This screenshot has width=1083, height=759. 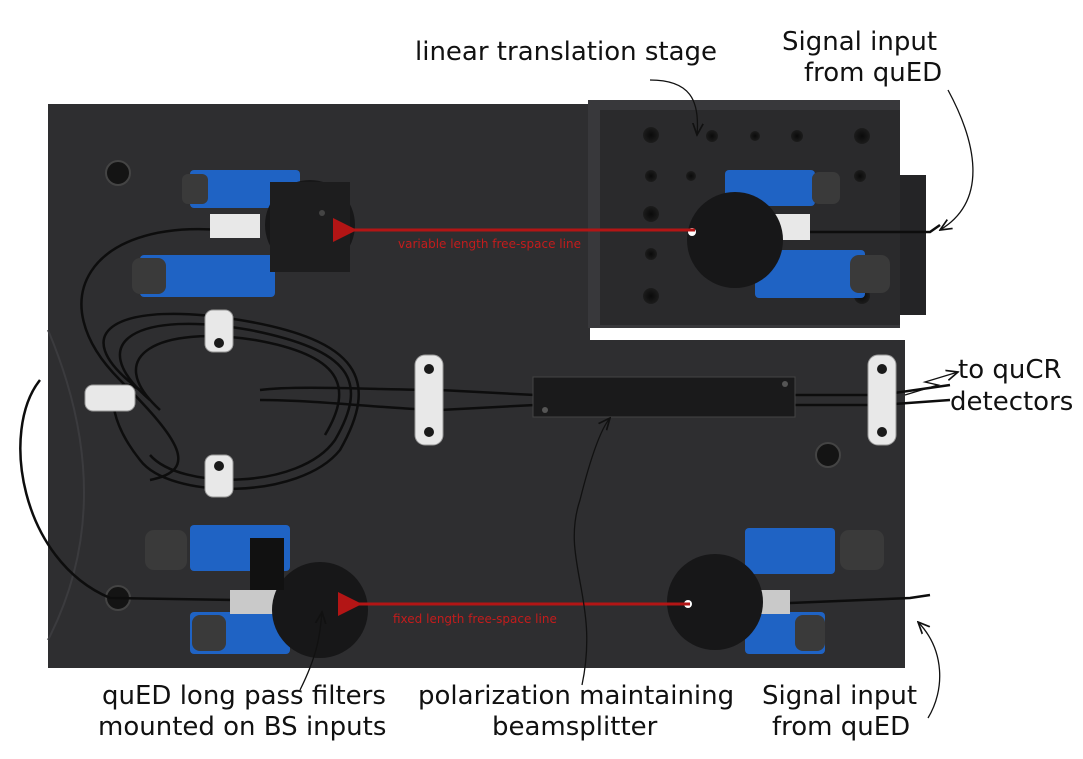 What do you see at coordinates (489, 244) in the screenshot?
I see `label-variable-beam: variable length free-space line` at bounding box center [489, 244].